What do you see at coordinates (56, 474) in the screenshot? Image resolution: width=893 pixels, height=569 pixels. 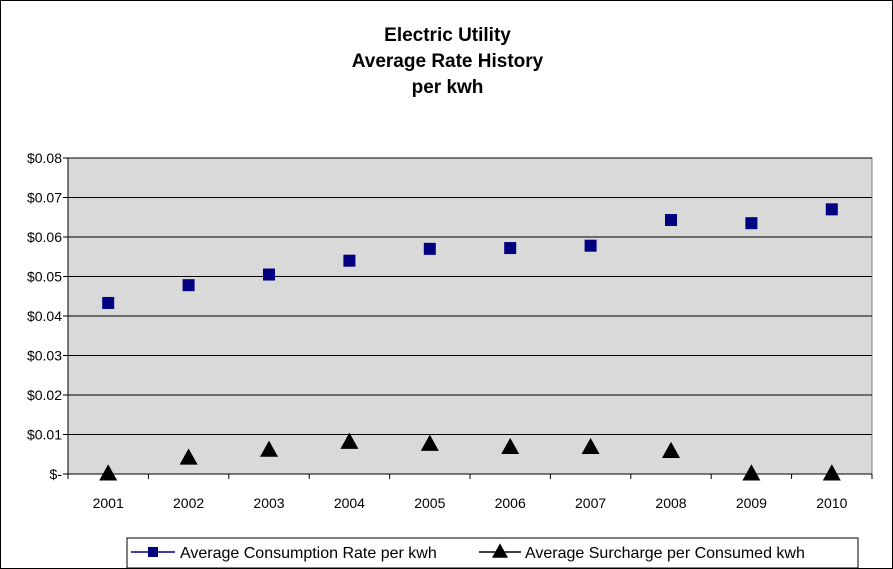 I see `y-tick-label: $-` at bounding box center [56, 474].